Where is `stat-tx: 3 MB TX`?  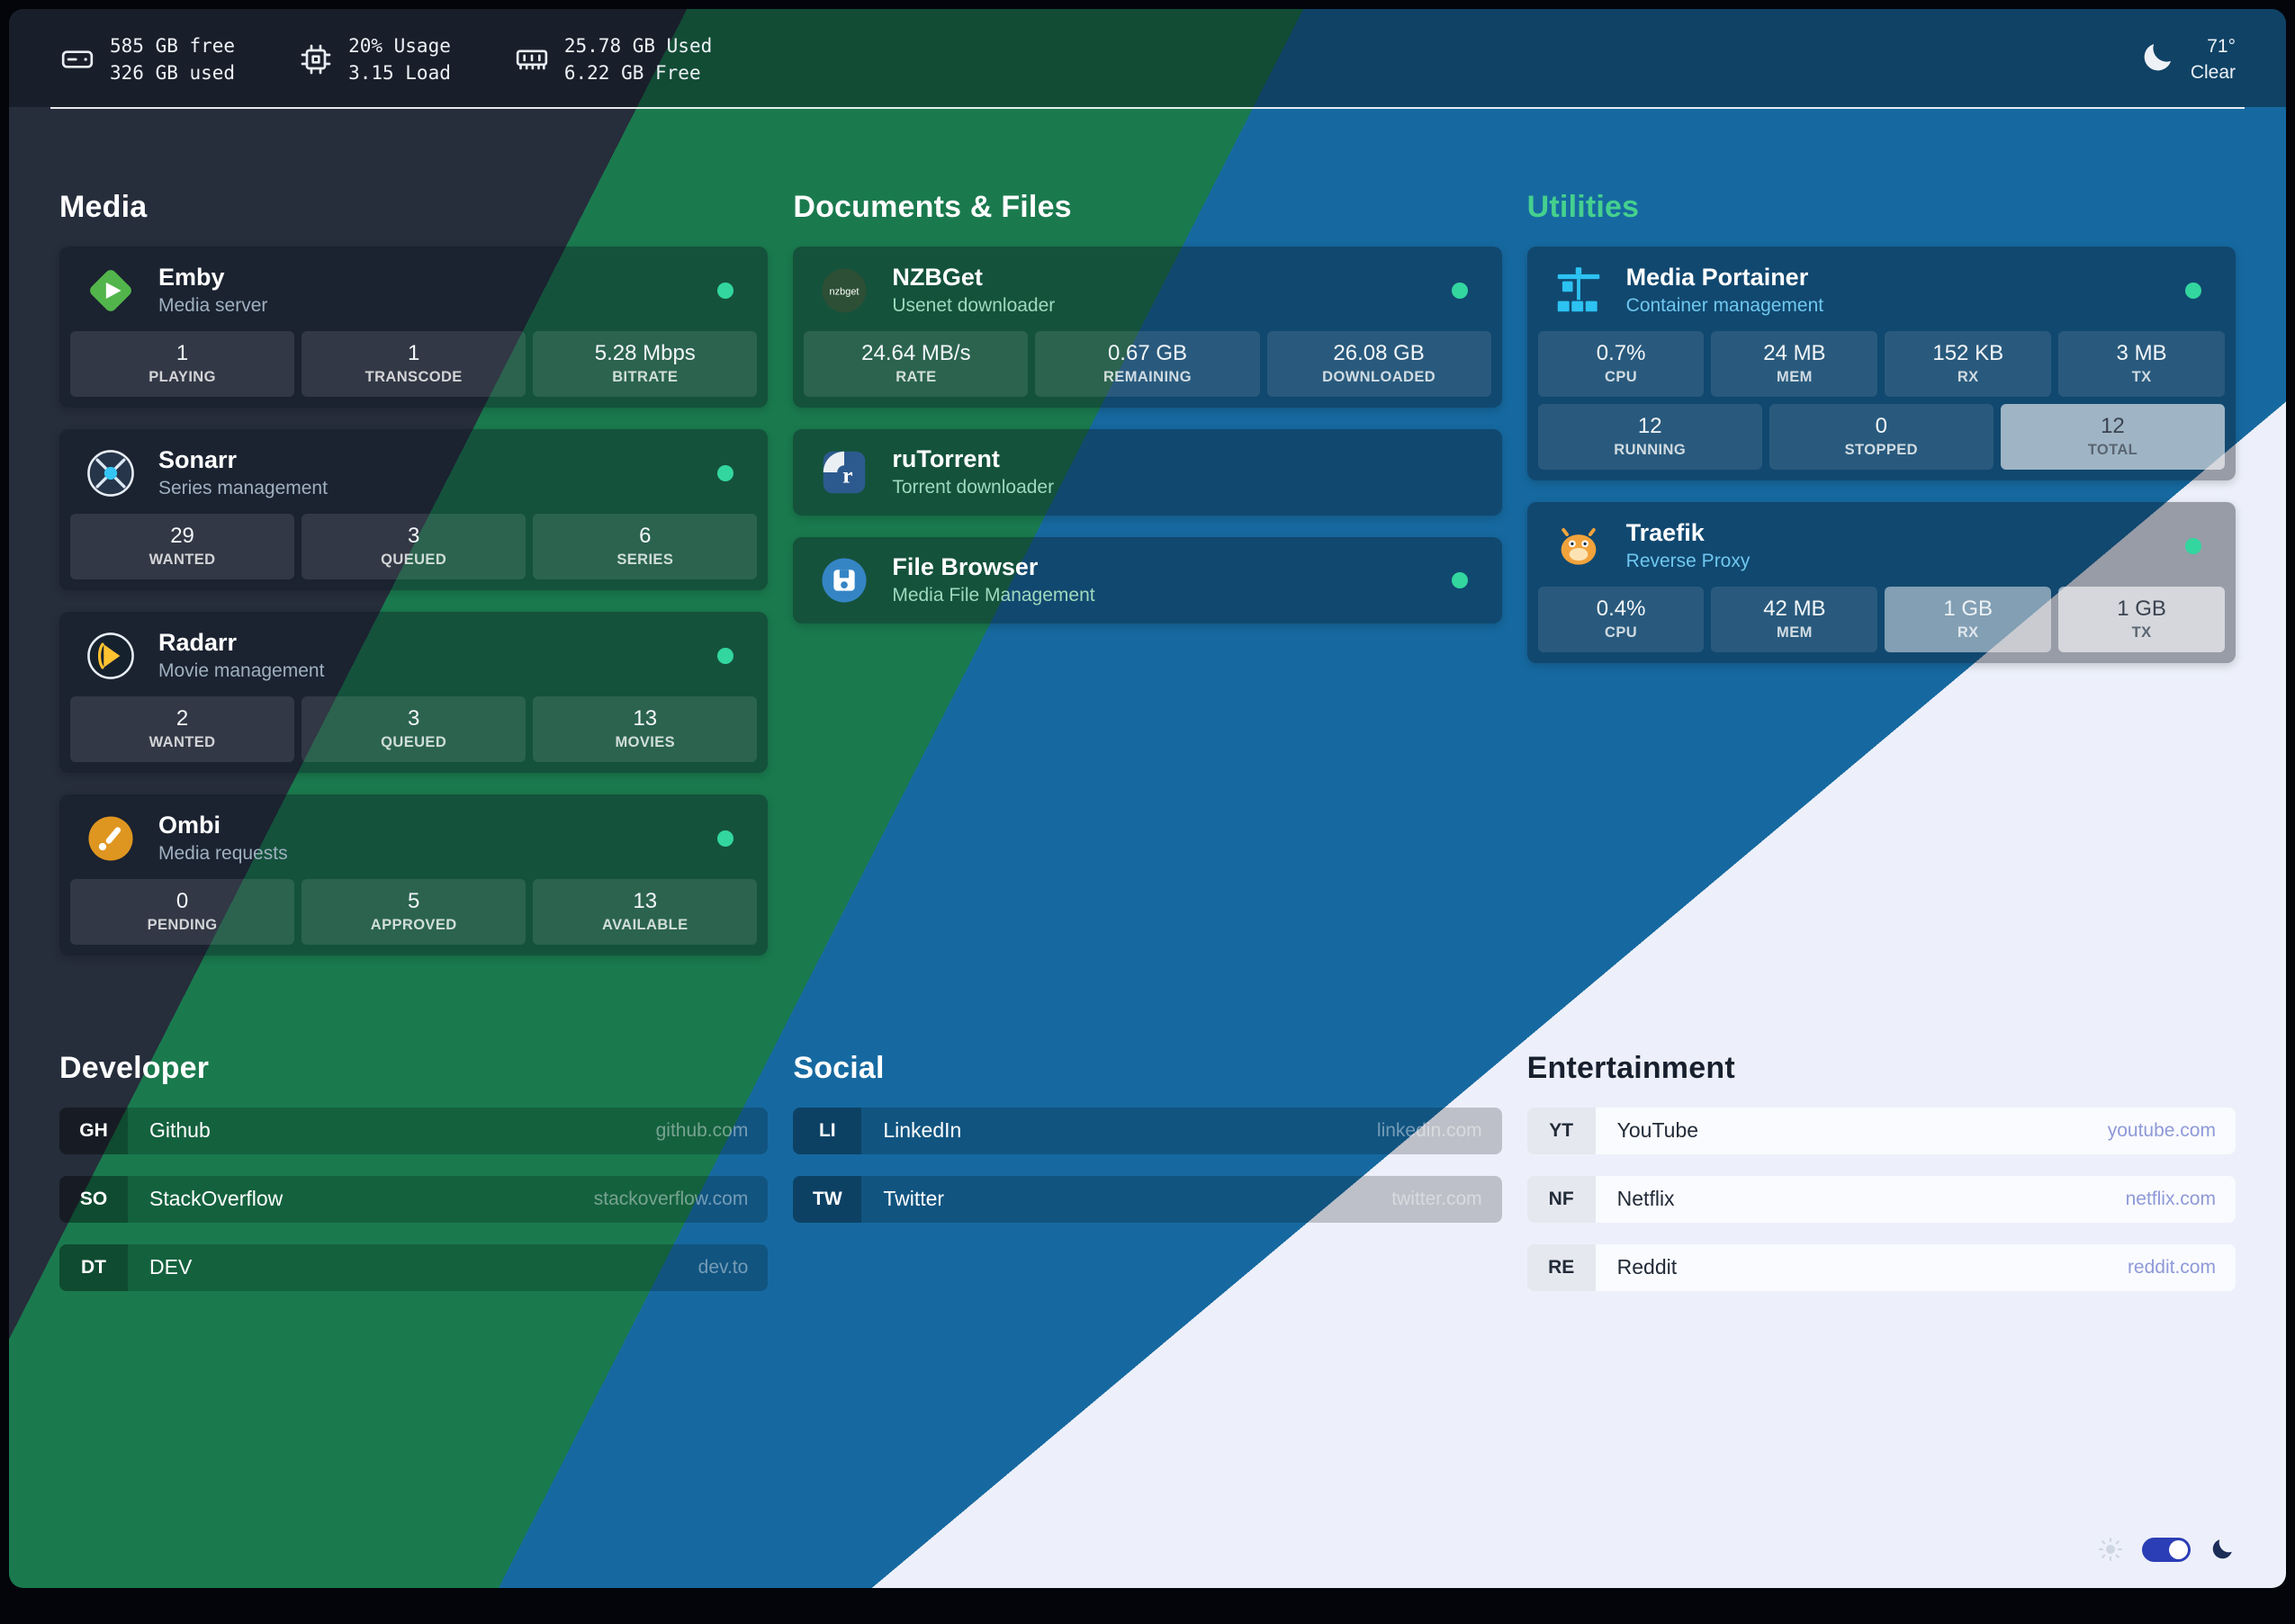 stat-tx: 3 MB TX is located at coordinates (2141, 363).